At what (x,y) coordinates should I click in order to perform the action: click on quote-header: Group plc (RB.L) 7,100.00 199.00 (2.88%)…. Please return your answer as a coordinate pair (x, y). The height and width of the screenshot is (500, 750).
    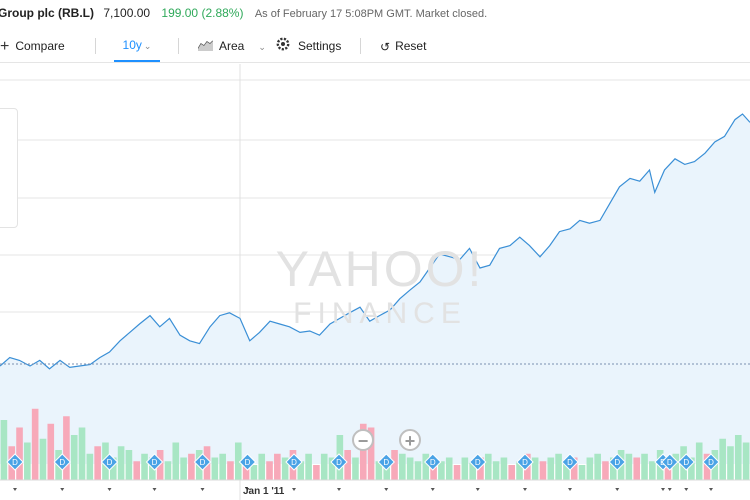
    Looking at the image, I should click on (375, 13).